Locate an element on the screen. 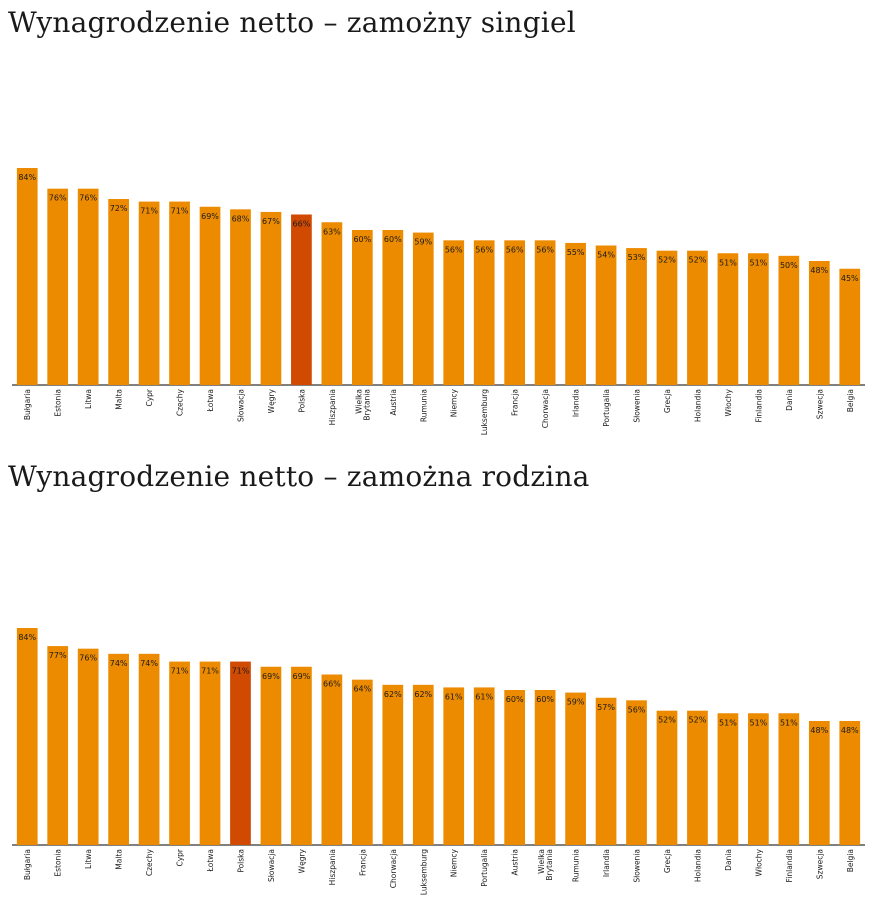 This screenshot has width=880, height=917. category-label: Dania is located at coordinates (728, 860).